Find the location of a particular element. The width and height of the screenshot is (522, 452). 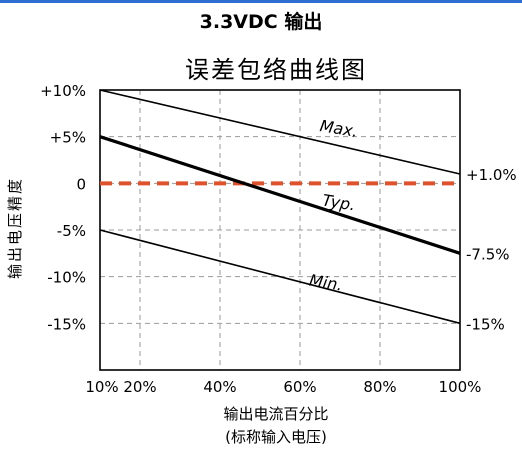

y-tick-label: +10% is located at coordinates (63, 91).